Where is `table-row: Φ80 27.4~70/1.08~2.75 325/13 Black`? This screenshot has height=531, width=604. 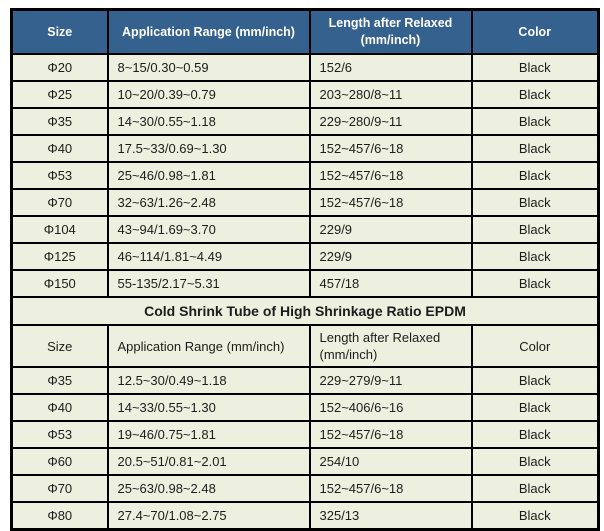
table-row: Φ80 27.4~70/1.08~2.75 325/13 Black is located at coordinates (305, 516).